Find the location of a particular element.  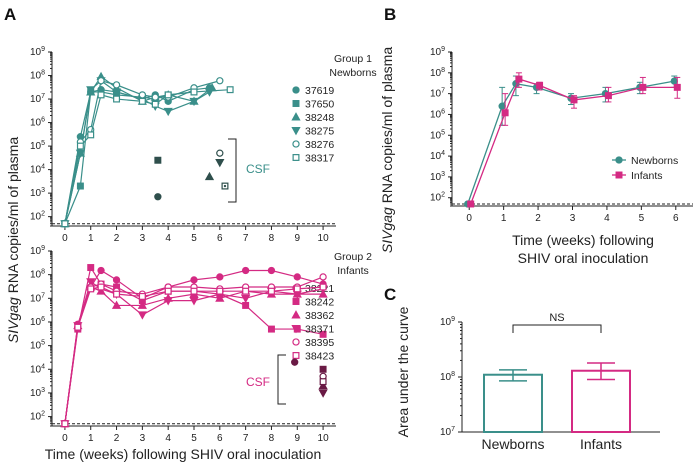

panel-a-bottom-y-tick-exp: 5 is located at coordinates (43, 343).